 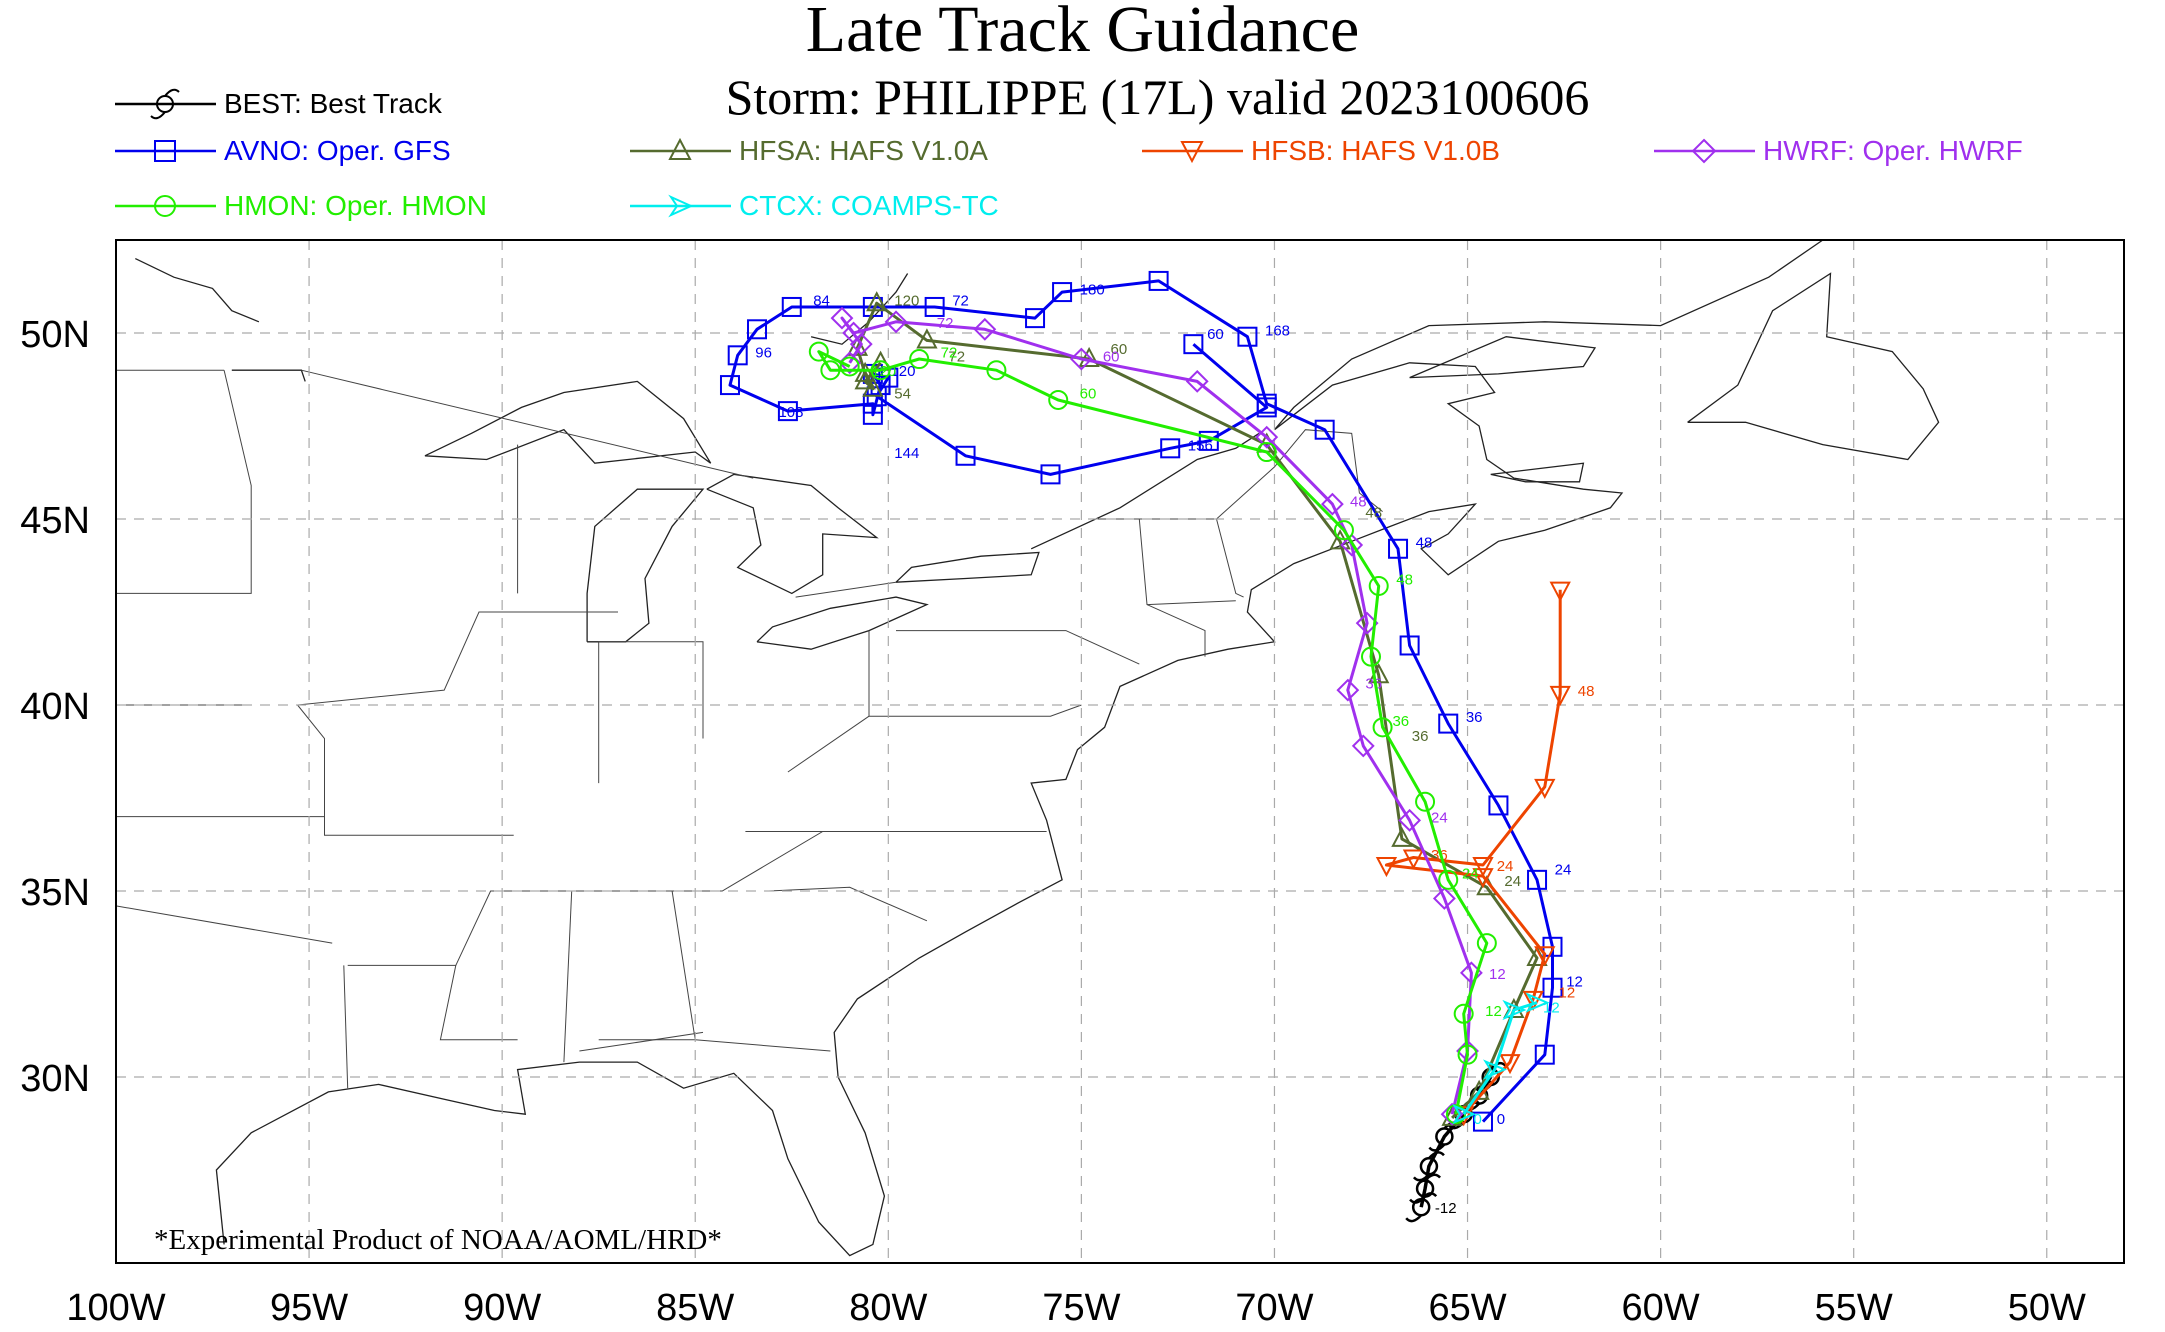 What do you see at coordinates (1157, 97) in the screenshot?
I see `chart-subtitle: Storm: PHILIPPE (17L) valid 2023100606` at bounding box center [1157, 97].